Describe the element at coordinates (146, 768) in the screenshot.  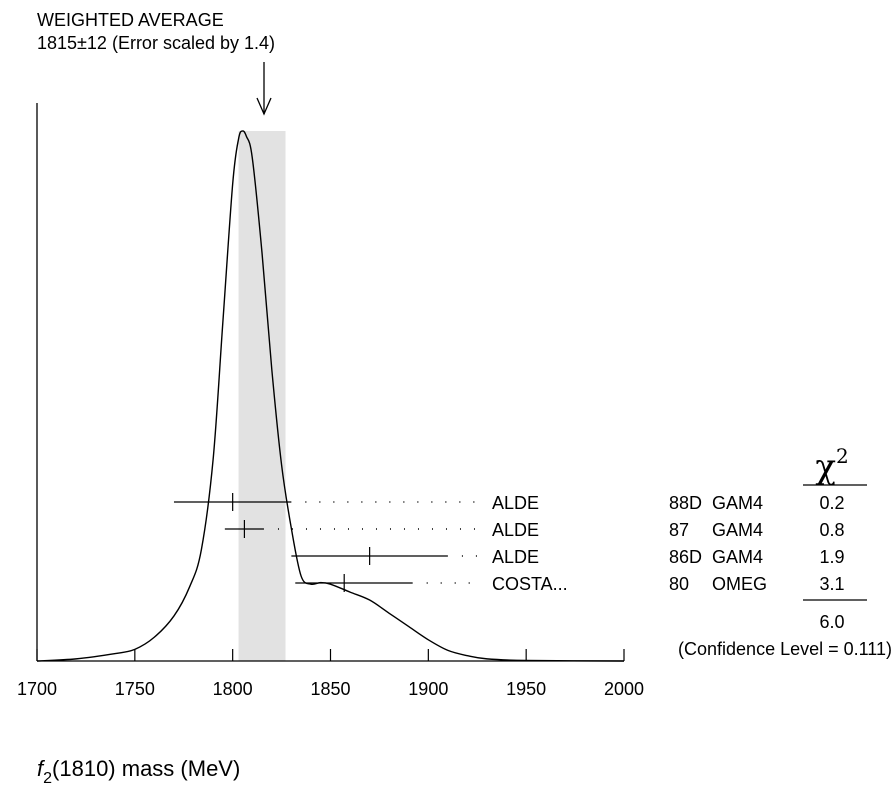
I see `x-axis-label-text: (1810) mass (MeV)` at that location.